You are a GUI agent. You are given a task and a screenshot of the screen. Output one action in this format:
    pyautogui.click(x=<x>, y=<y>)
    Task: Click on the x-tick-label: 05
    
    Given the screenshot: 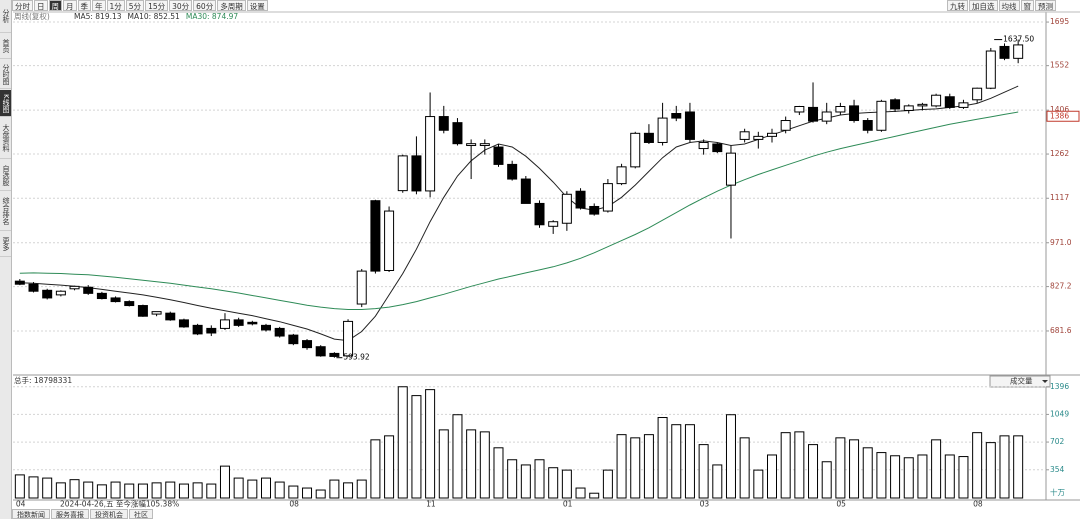 What is the action you would take?
    pyautogui.click(x=841, y=504)
    